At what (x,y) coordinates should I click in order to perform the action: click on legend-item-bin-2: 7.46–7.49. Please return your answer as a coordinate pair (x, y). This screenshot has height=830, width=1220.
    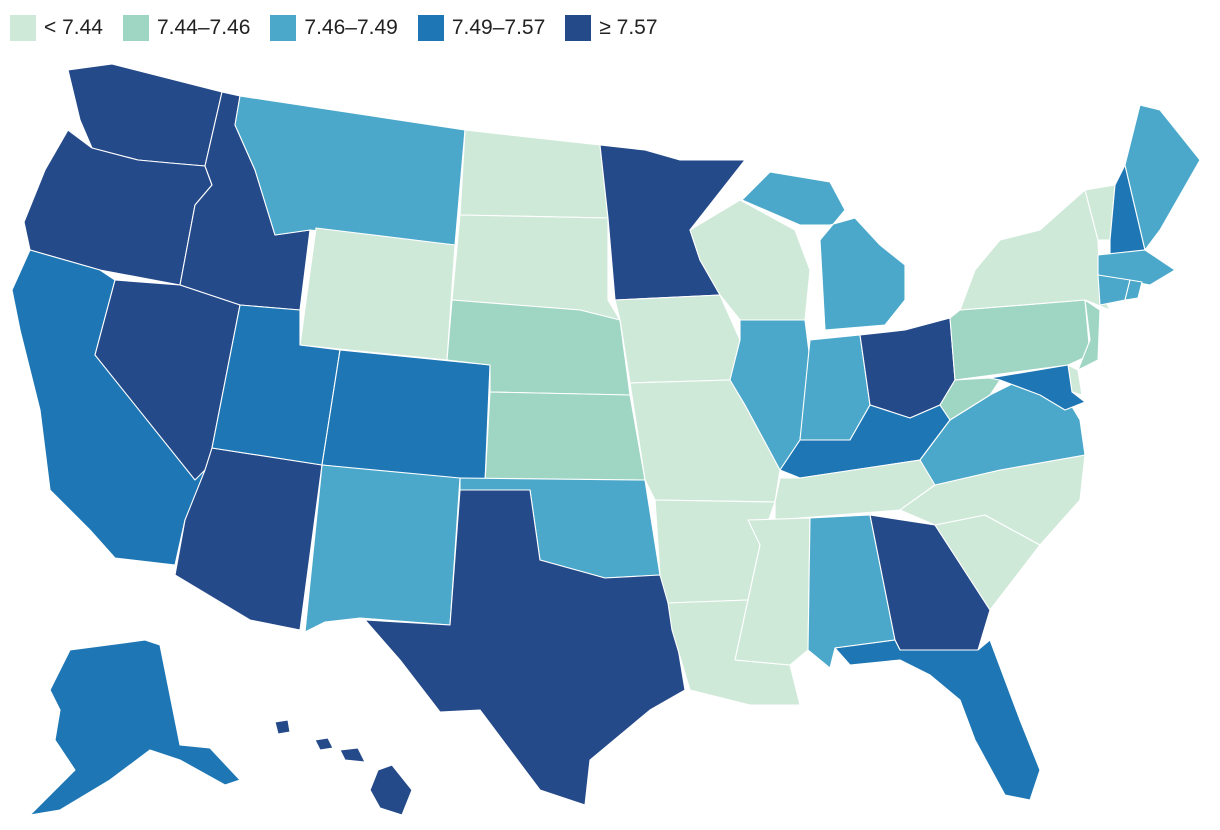
    Looking at the image, I should click on (334, 28).